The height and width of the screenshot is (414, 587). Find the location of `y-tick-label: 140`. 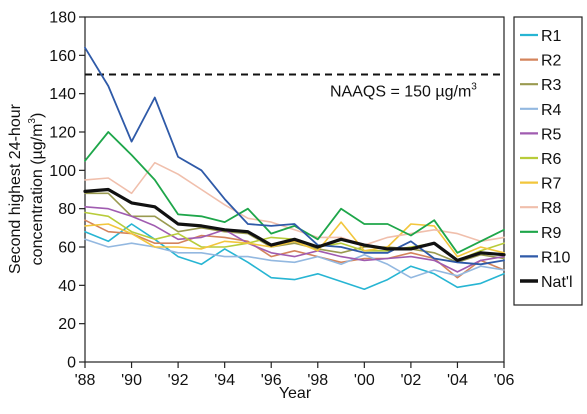

y-tick-label: 140 is located at coordinates (62, 94).